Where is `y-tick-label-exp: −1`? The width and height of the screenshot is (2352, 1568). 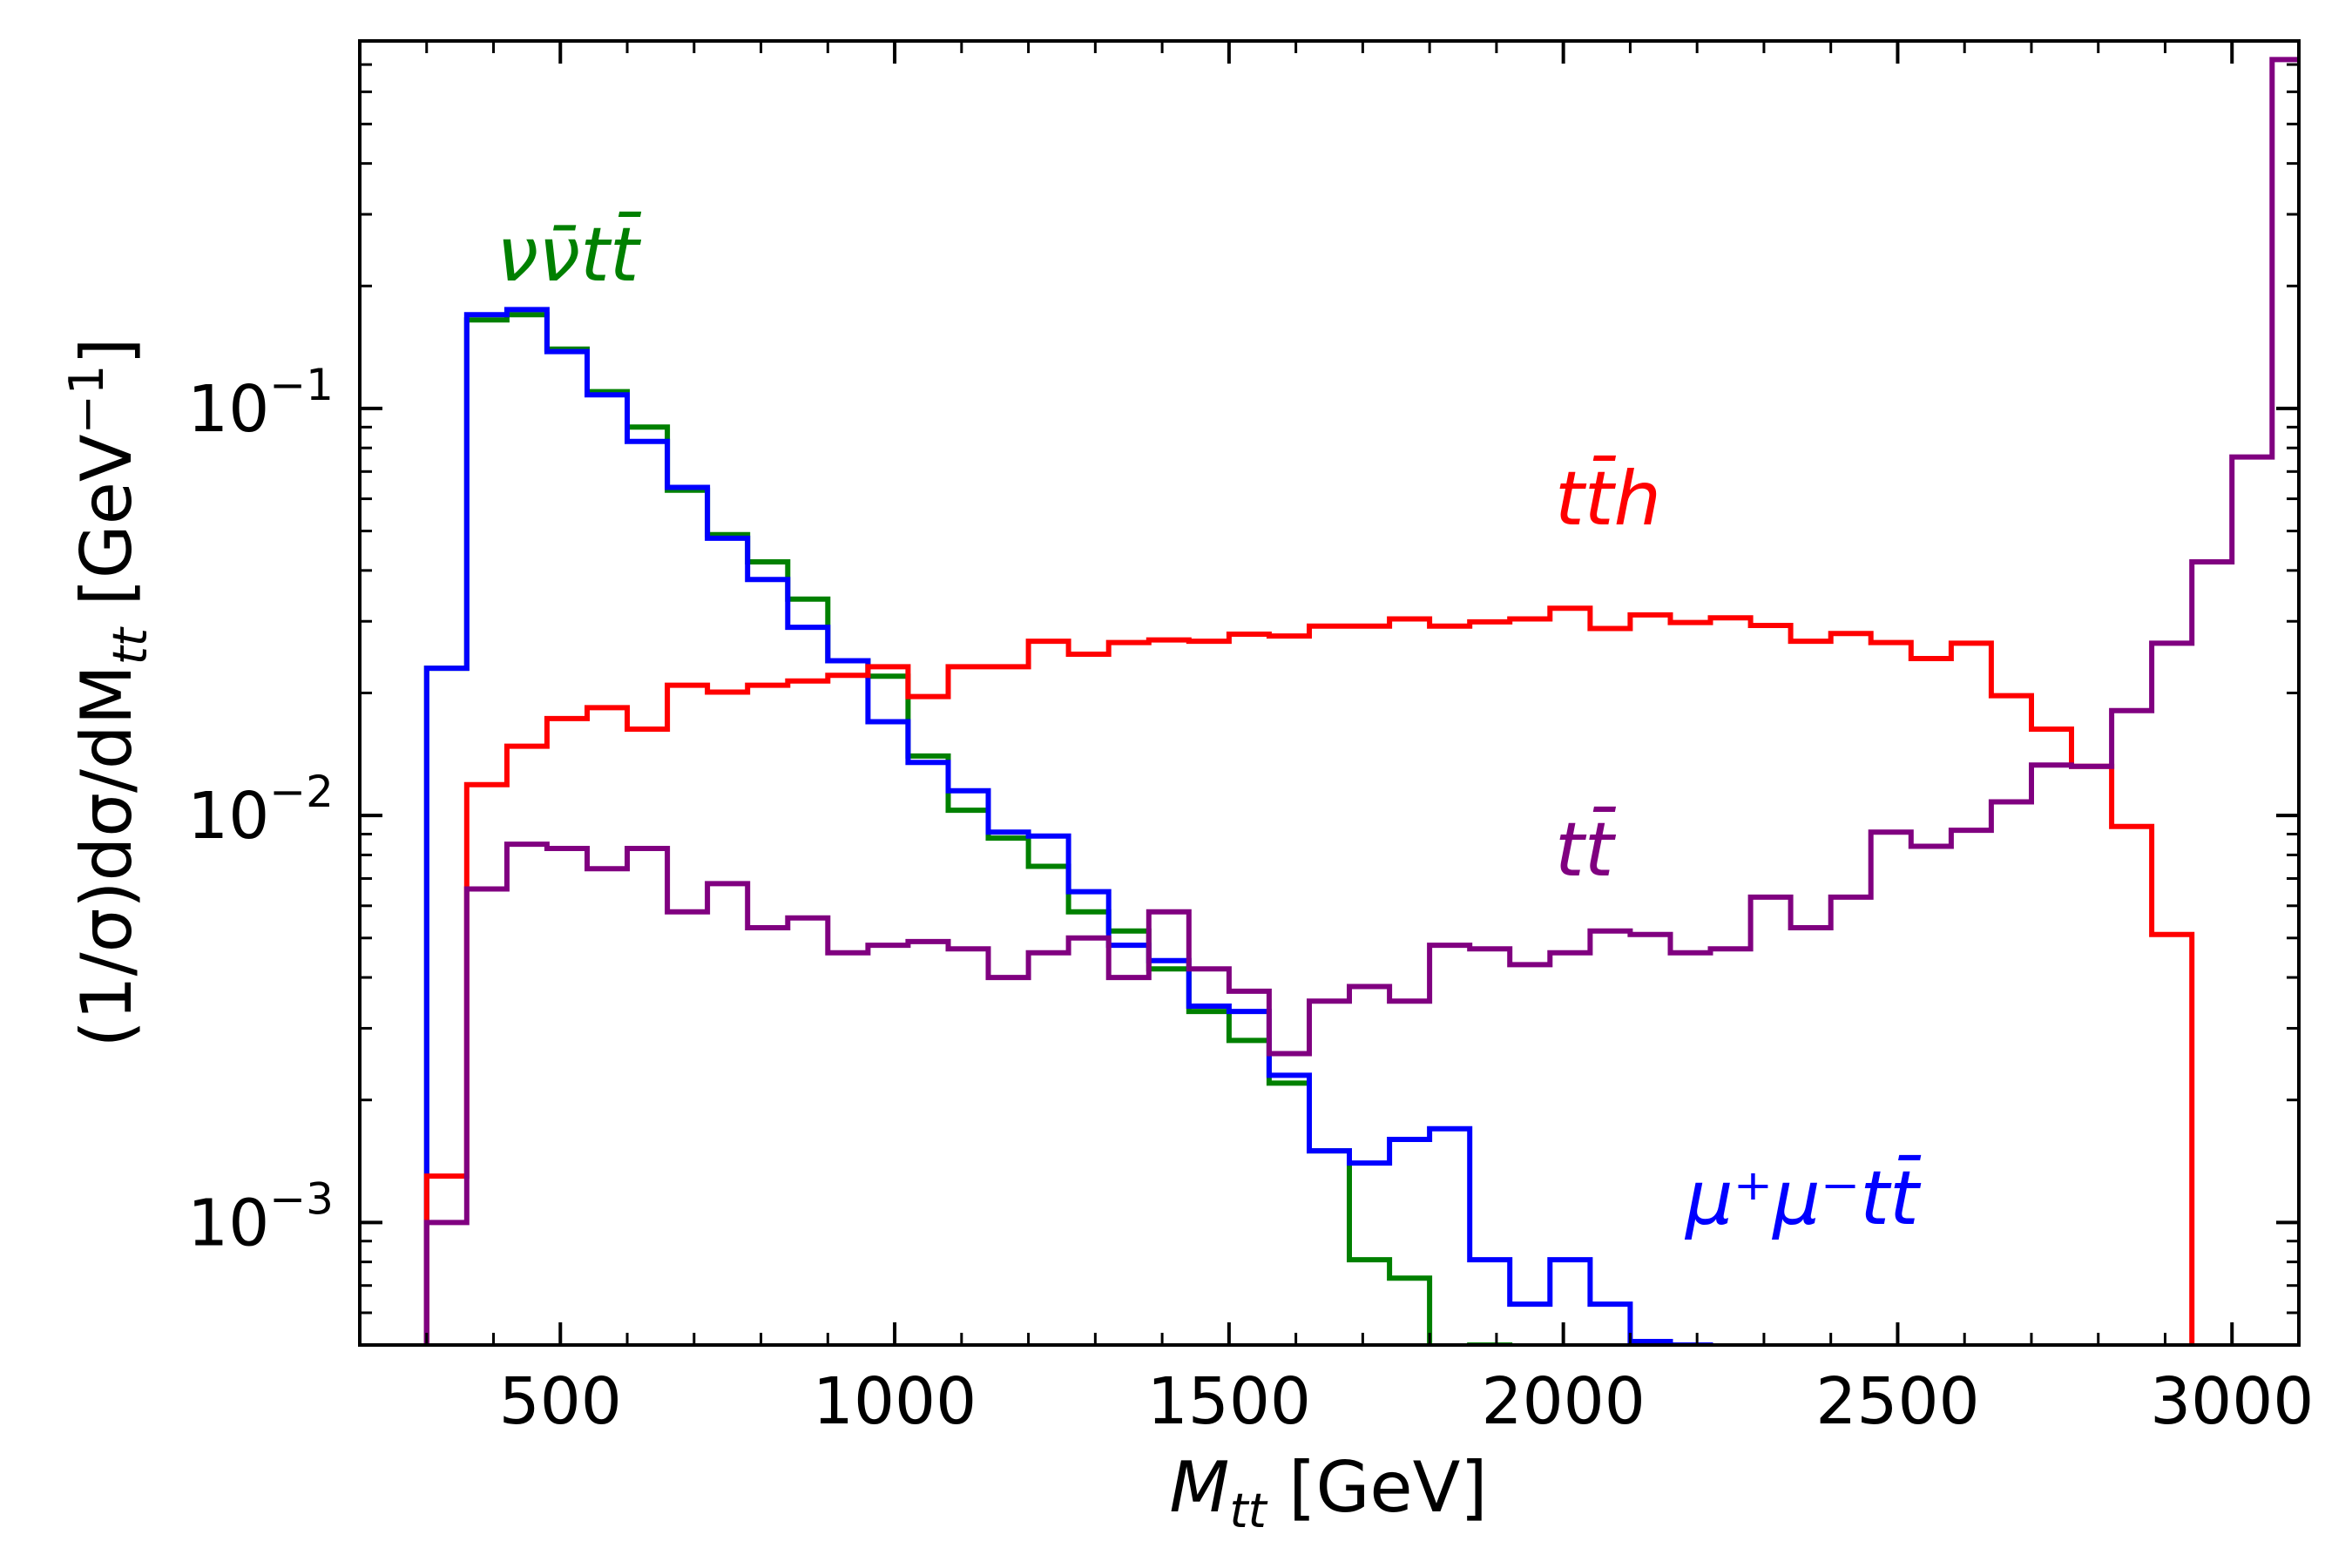 y-tick-label-exp: −1 is located at coordinates (302, 385).